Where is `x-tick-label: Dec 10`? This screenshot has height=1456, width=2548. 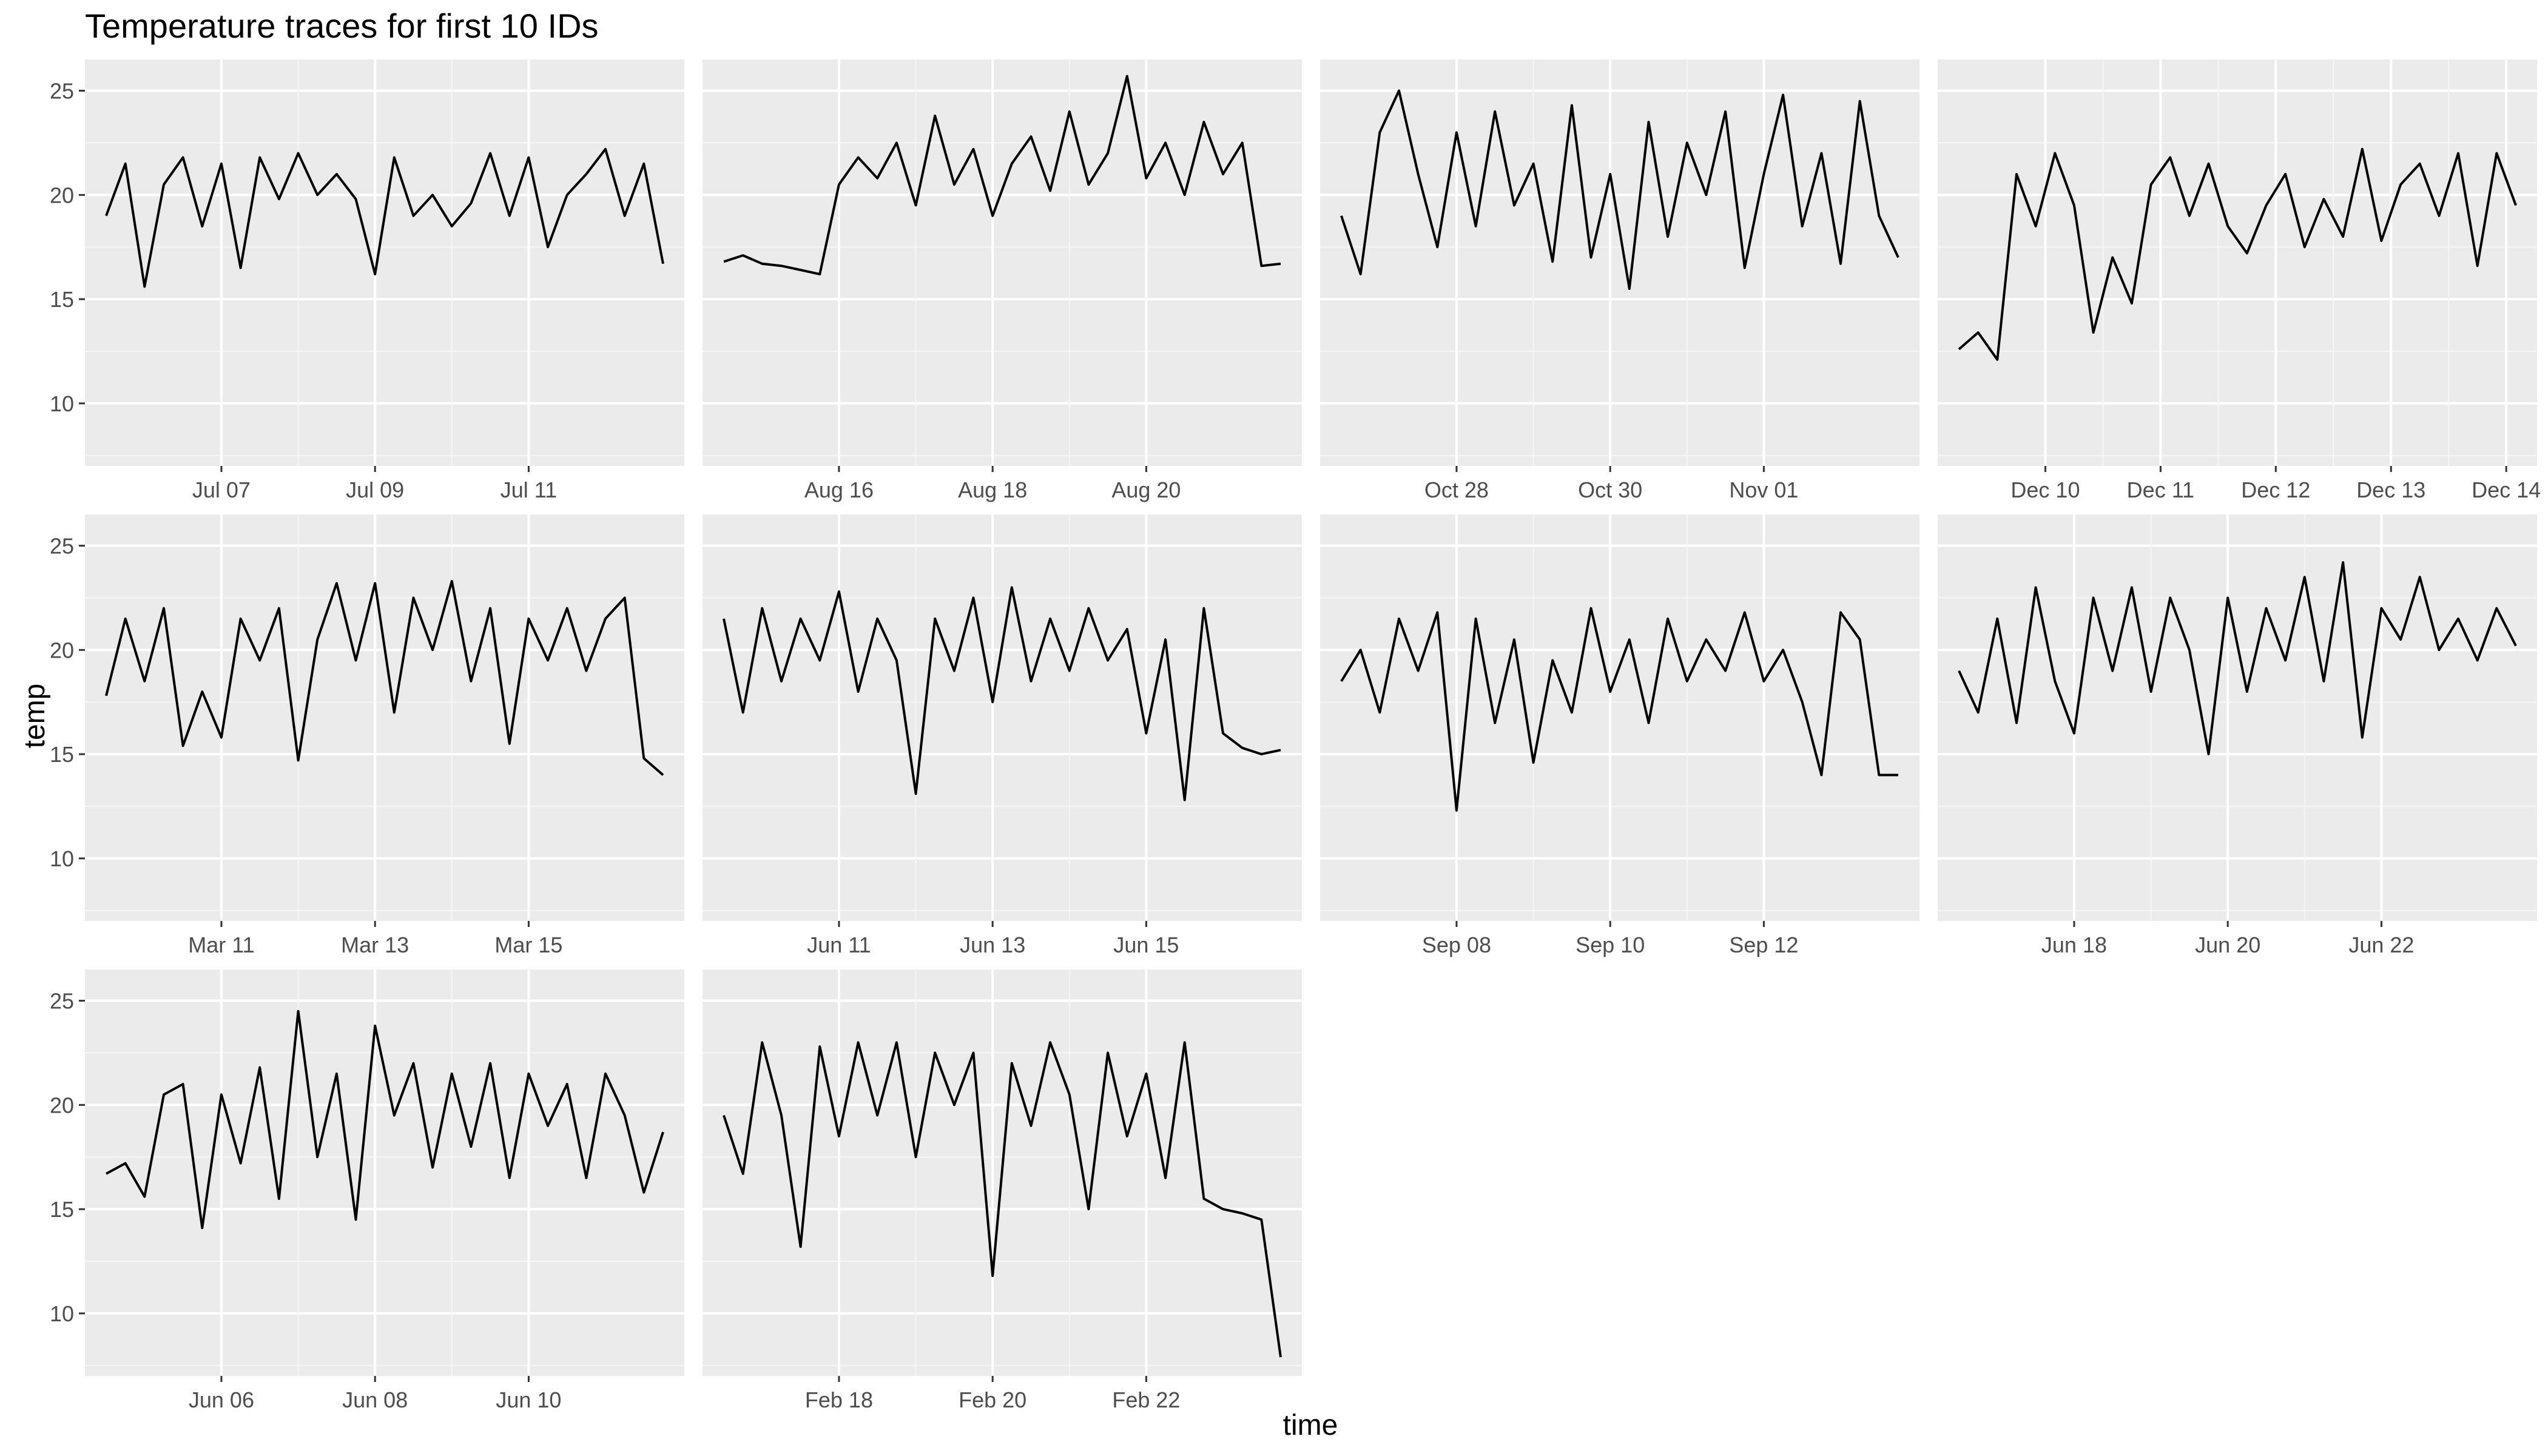
x-tick-label: Dec 10 is located at coordinates (2045, 489).